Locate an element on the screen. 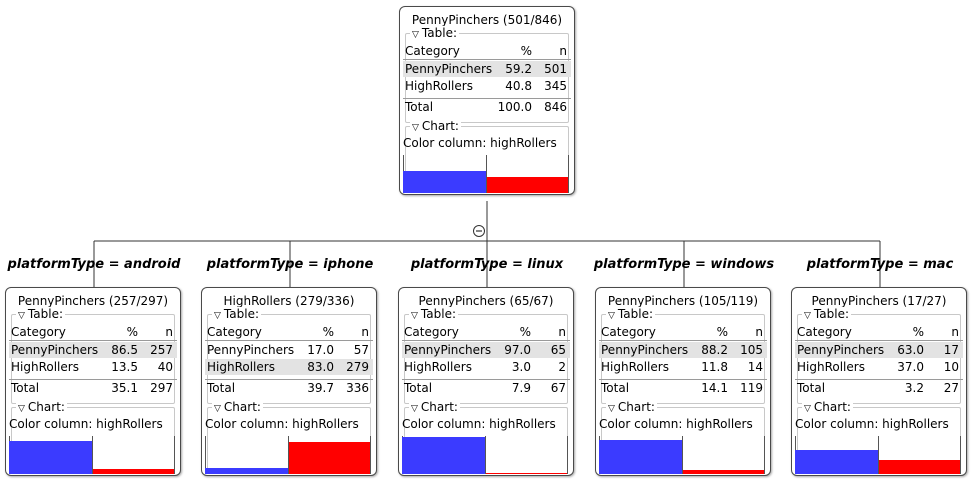  total-n: 67 is located at coordinates (558, 388).